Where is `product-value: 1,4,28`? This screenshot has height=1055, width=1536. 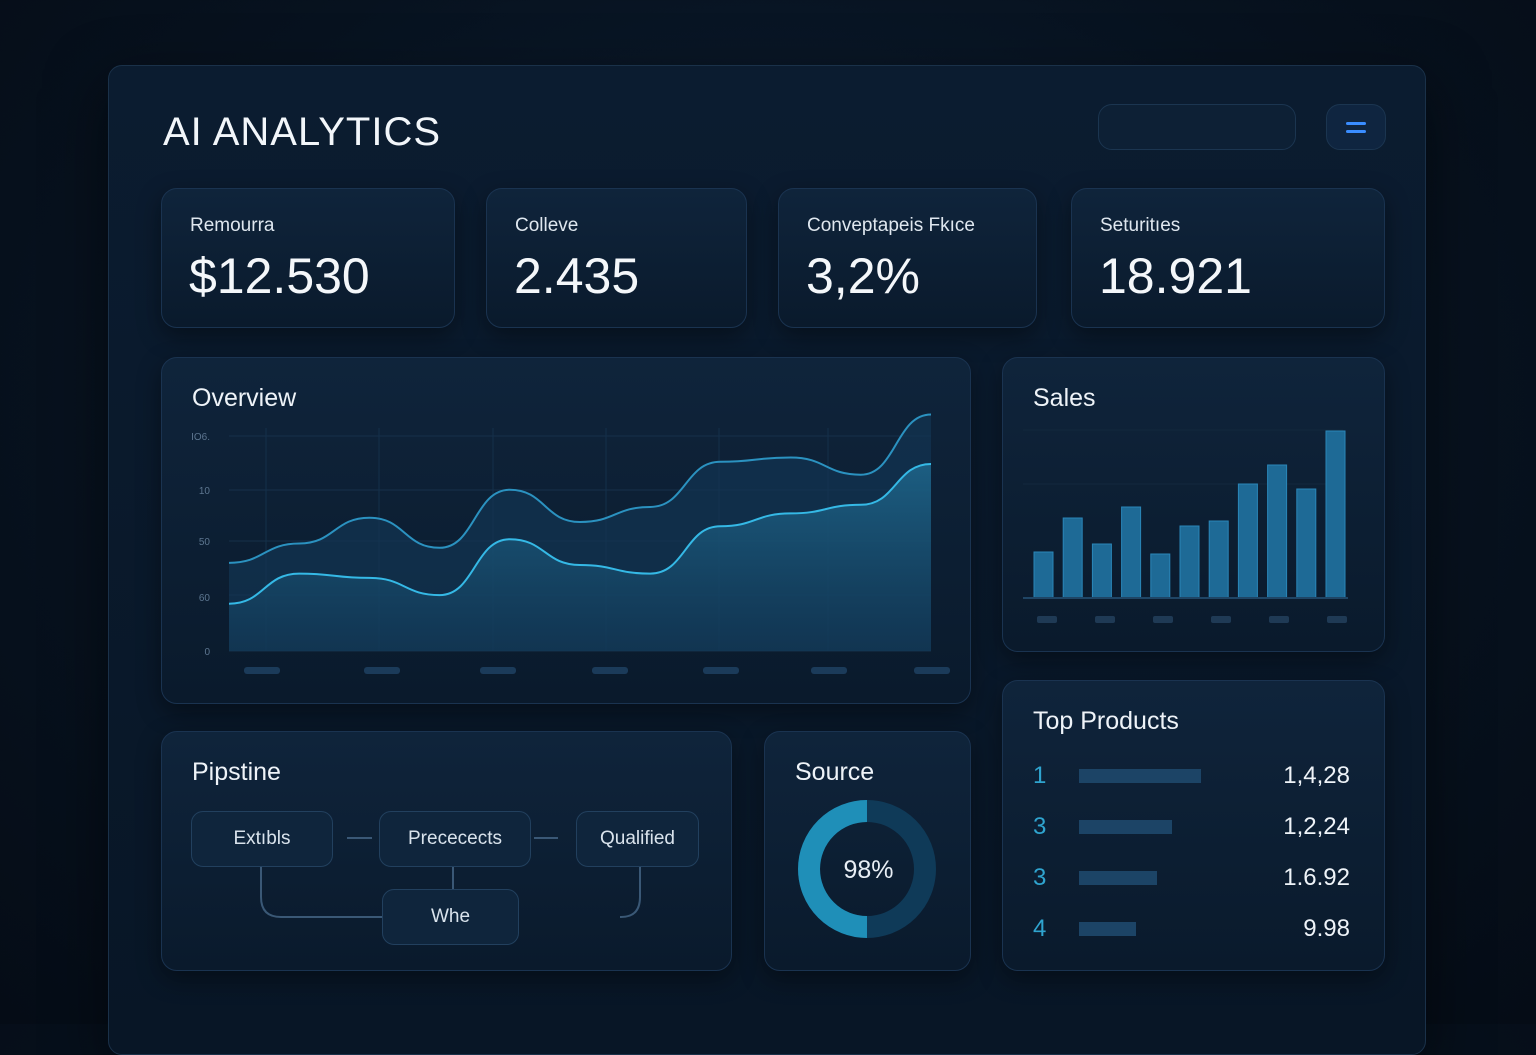
product-value: 1,4,28 is located at coordinates (1316, 775).